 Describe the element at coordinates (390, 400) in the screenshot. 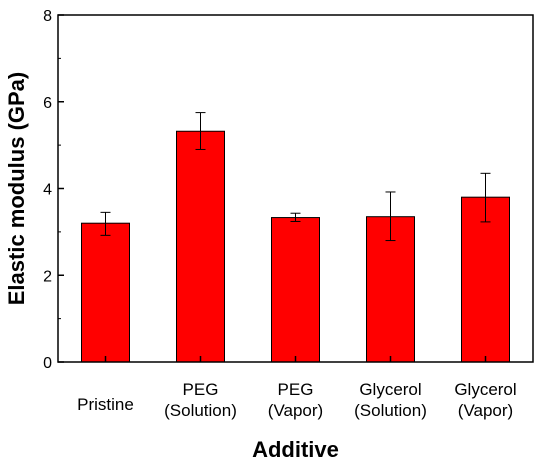

I see `x-tick-label: Glycerol (Solution)` at that location.